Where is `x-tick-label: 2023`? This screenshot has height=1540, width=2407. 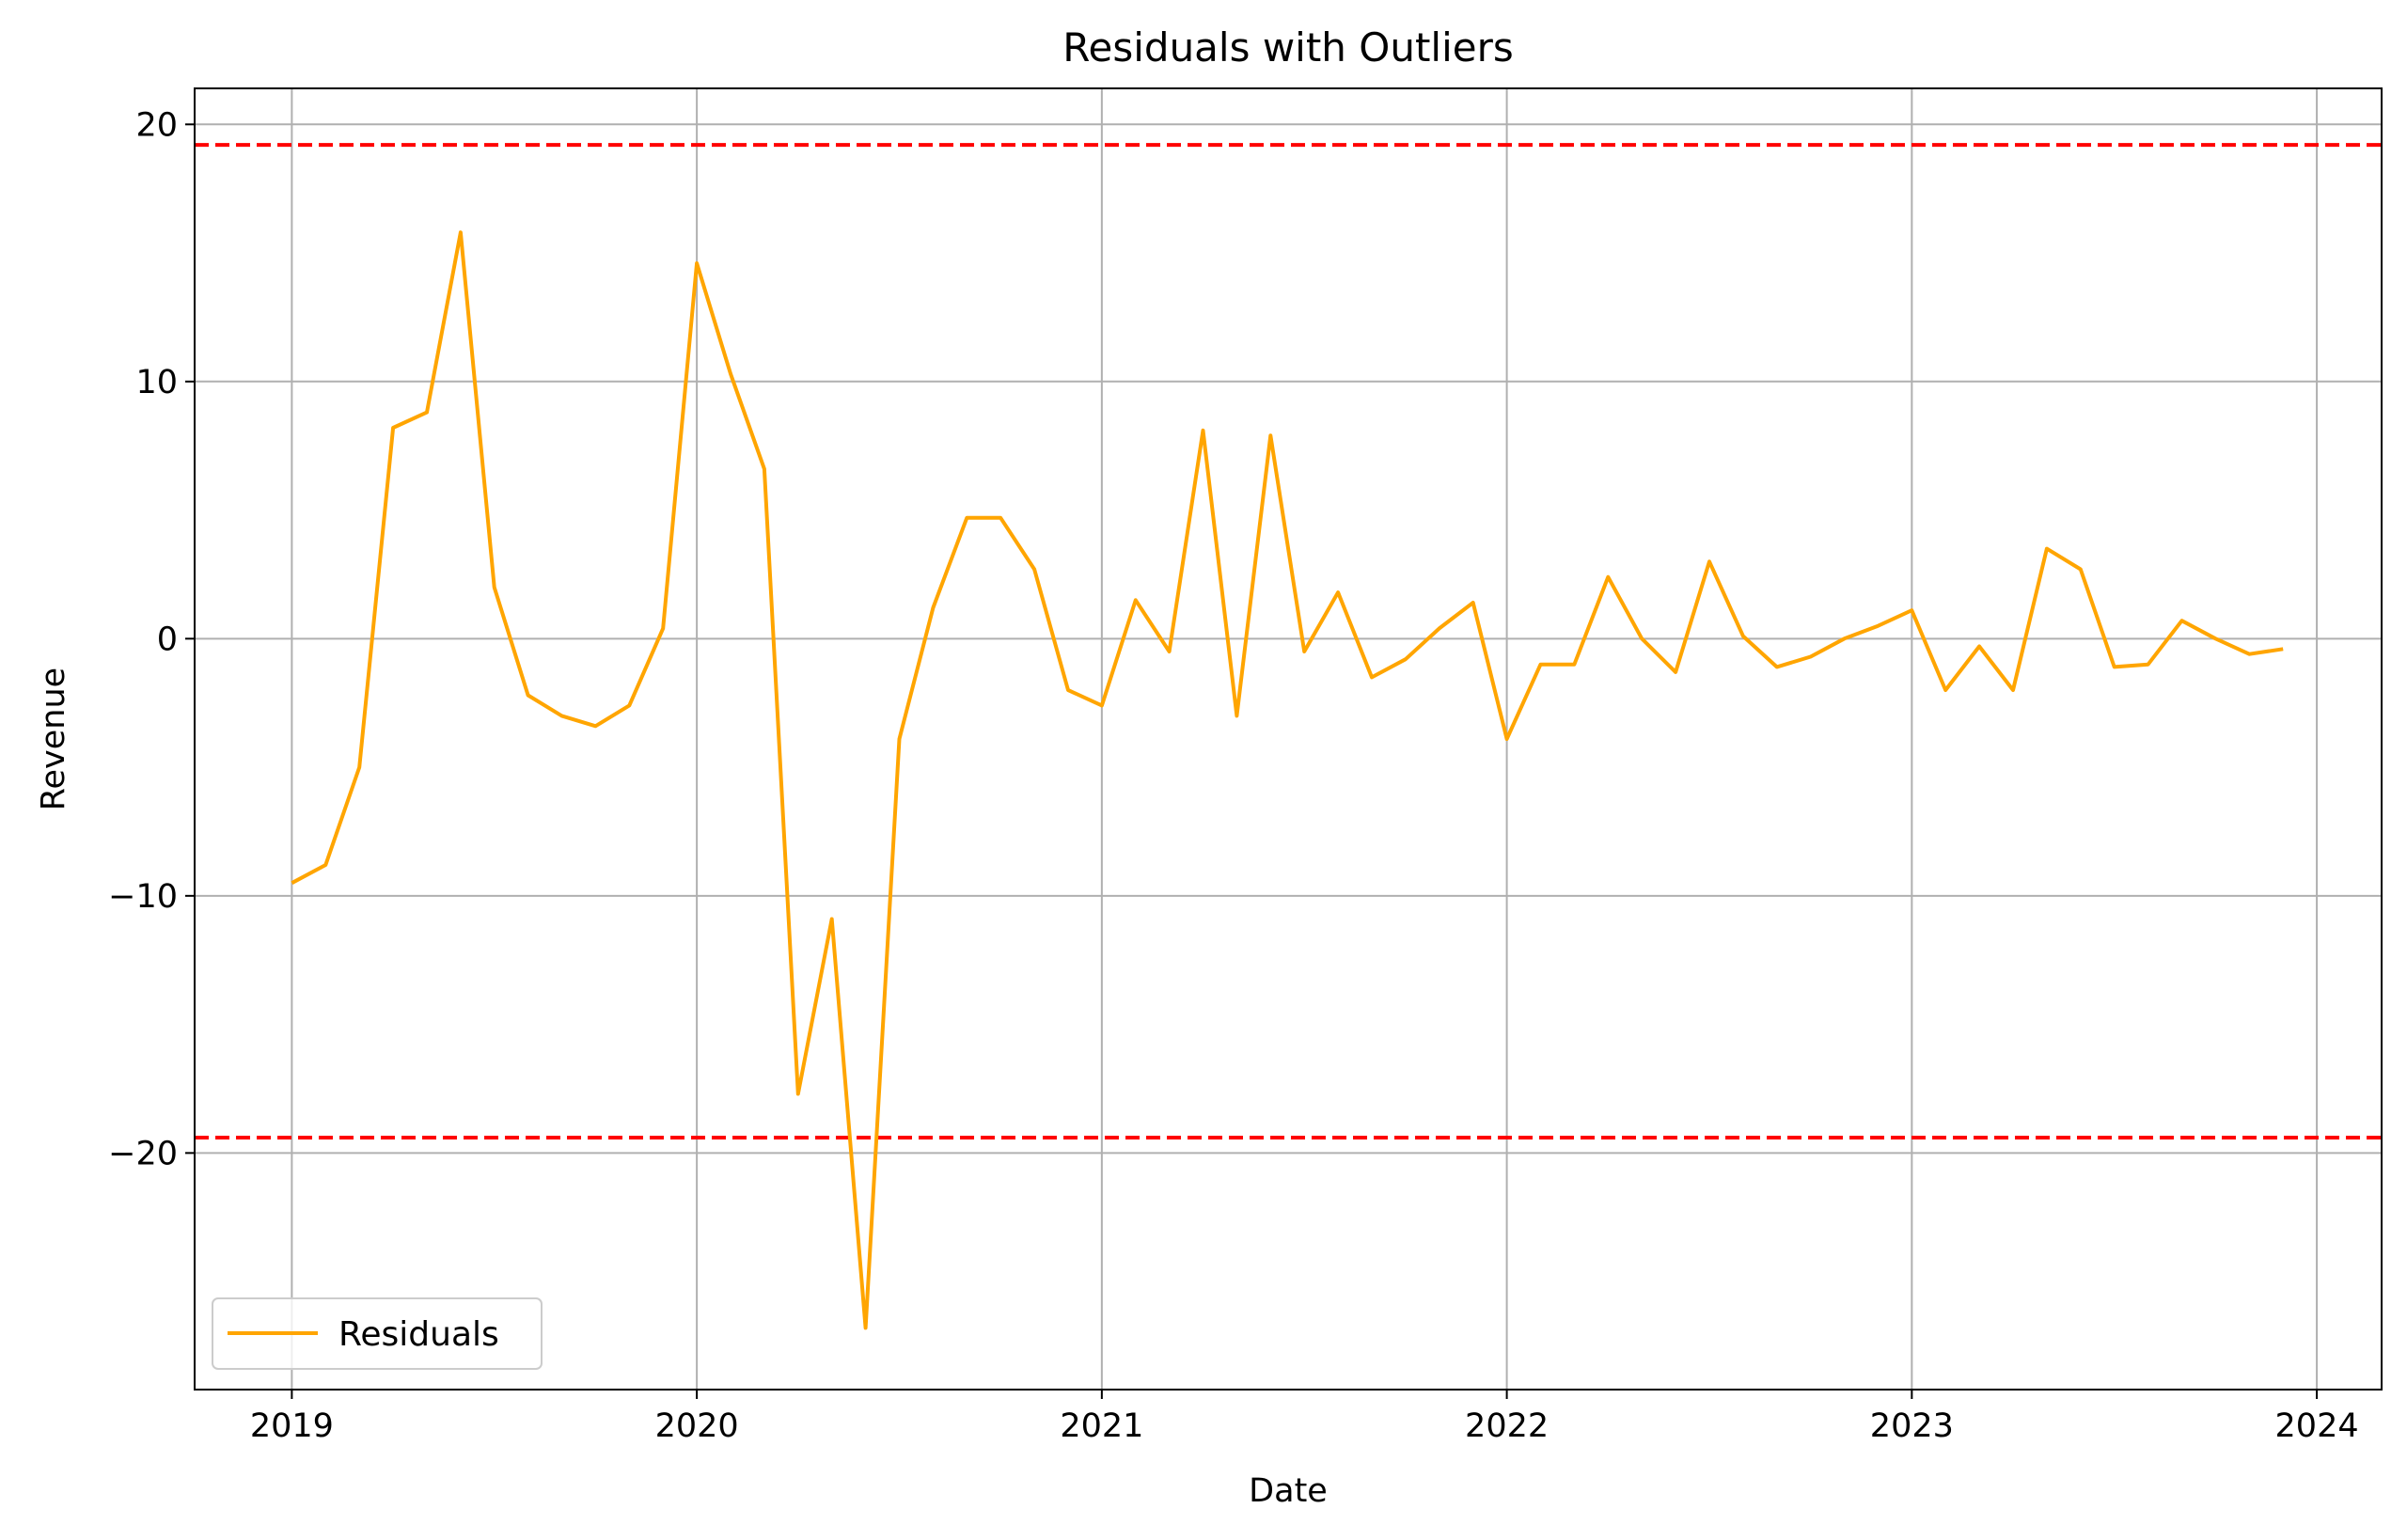
x-tick-label: 2023 is located at coordinates (1912, 1426).